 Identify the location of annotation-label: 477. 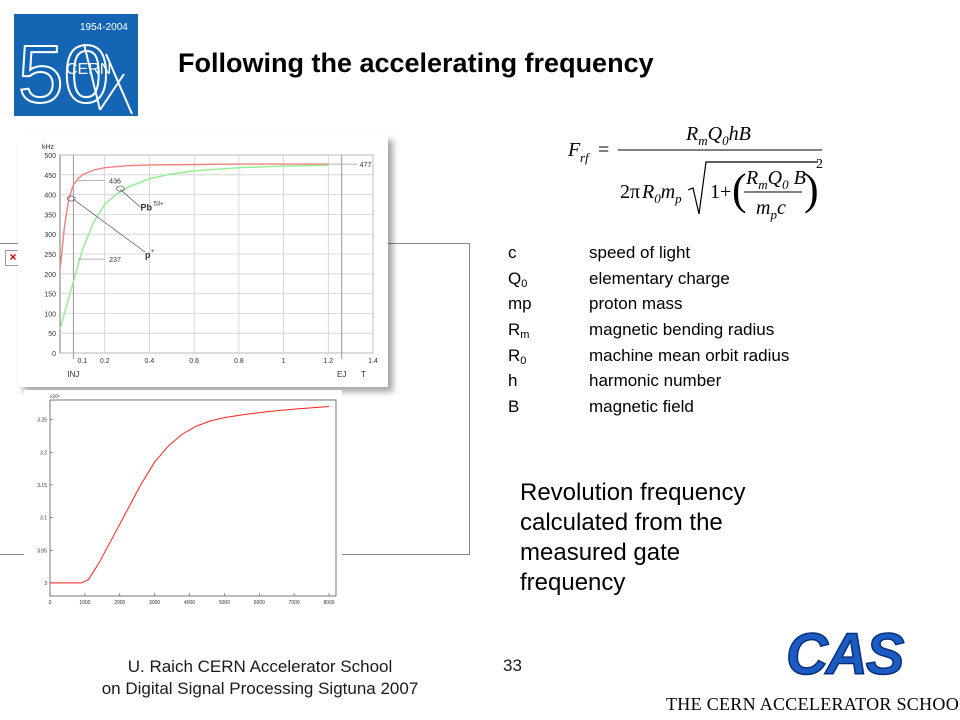
(366, 165).